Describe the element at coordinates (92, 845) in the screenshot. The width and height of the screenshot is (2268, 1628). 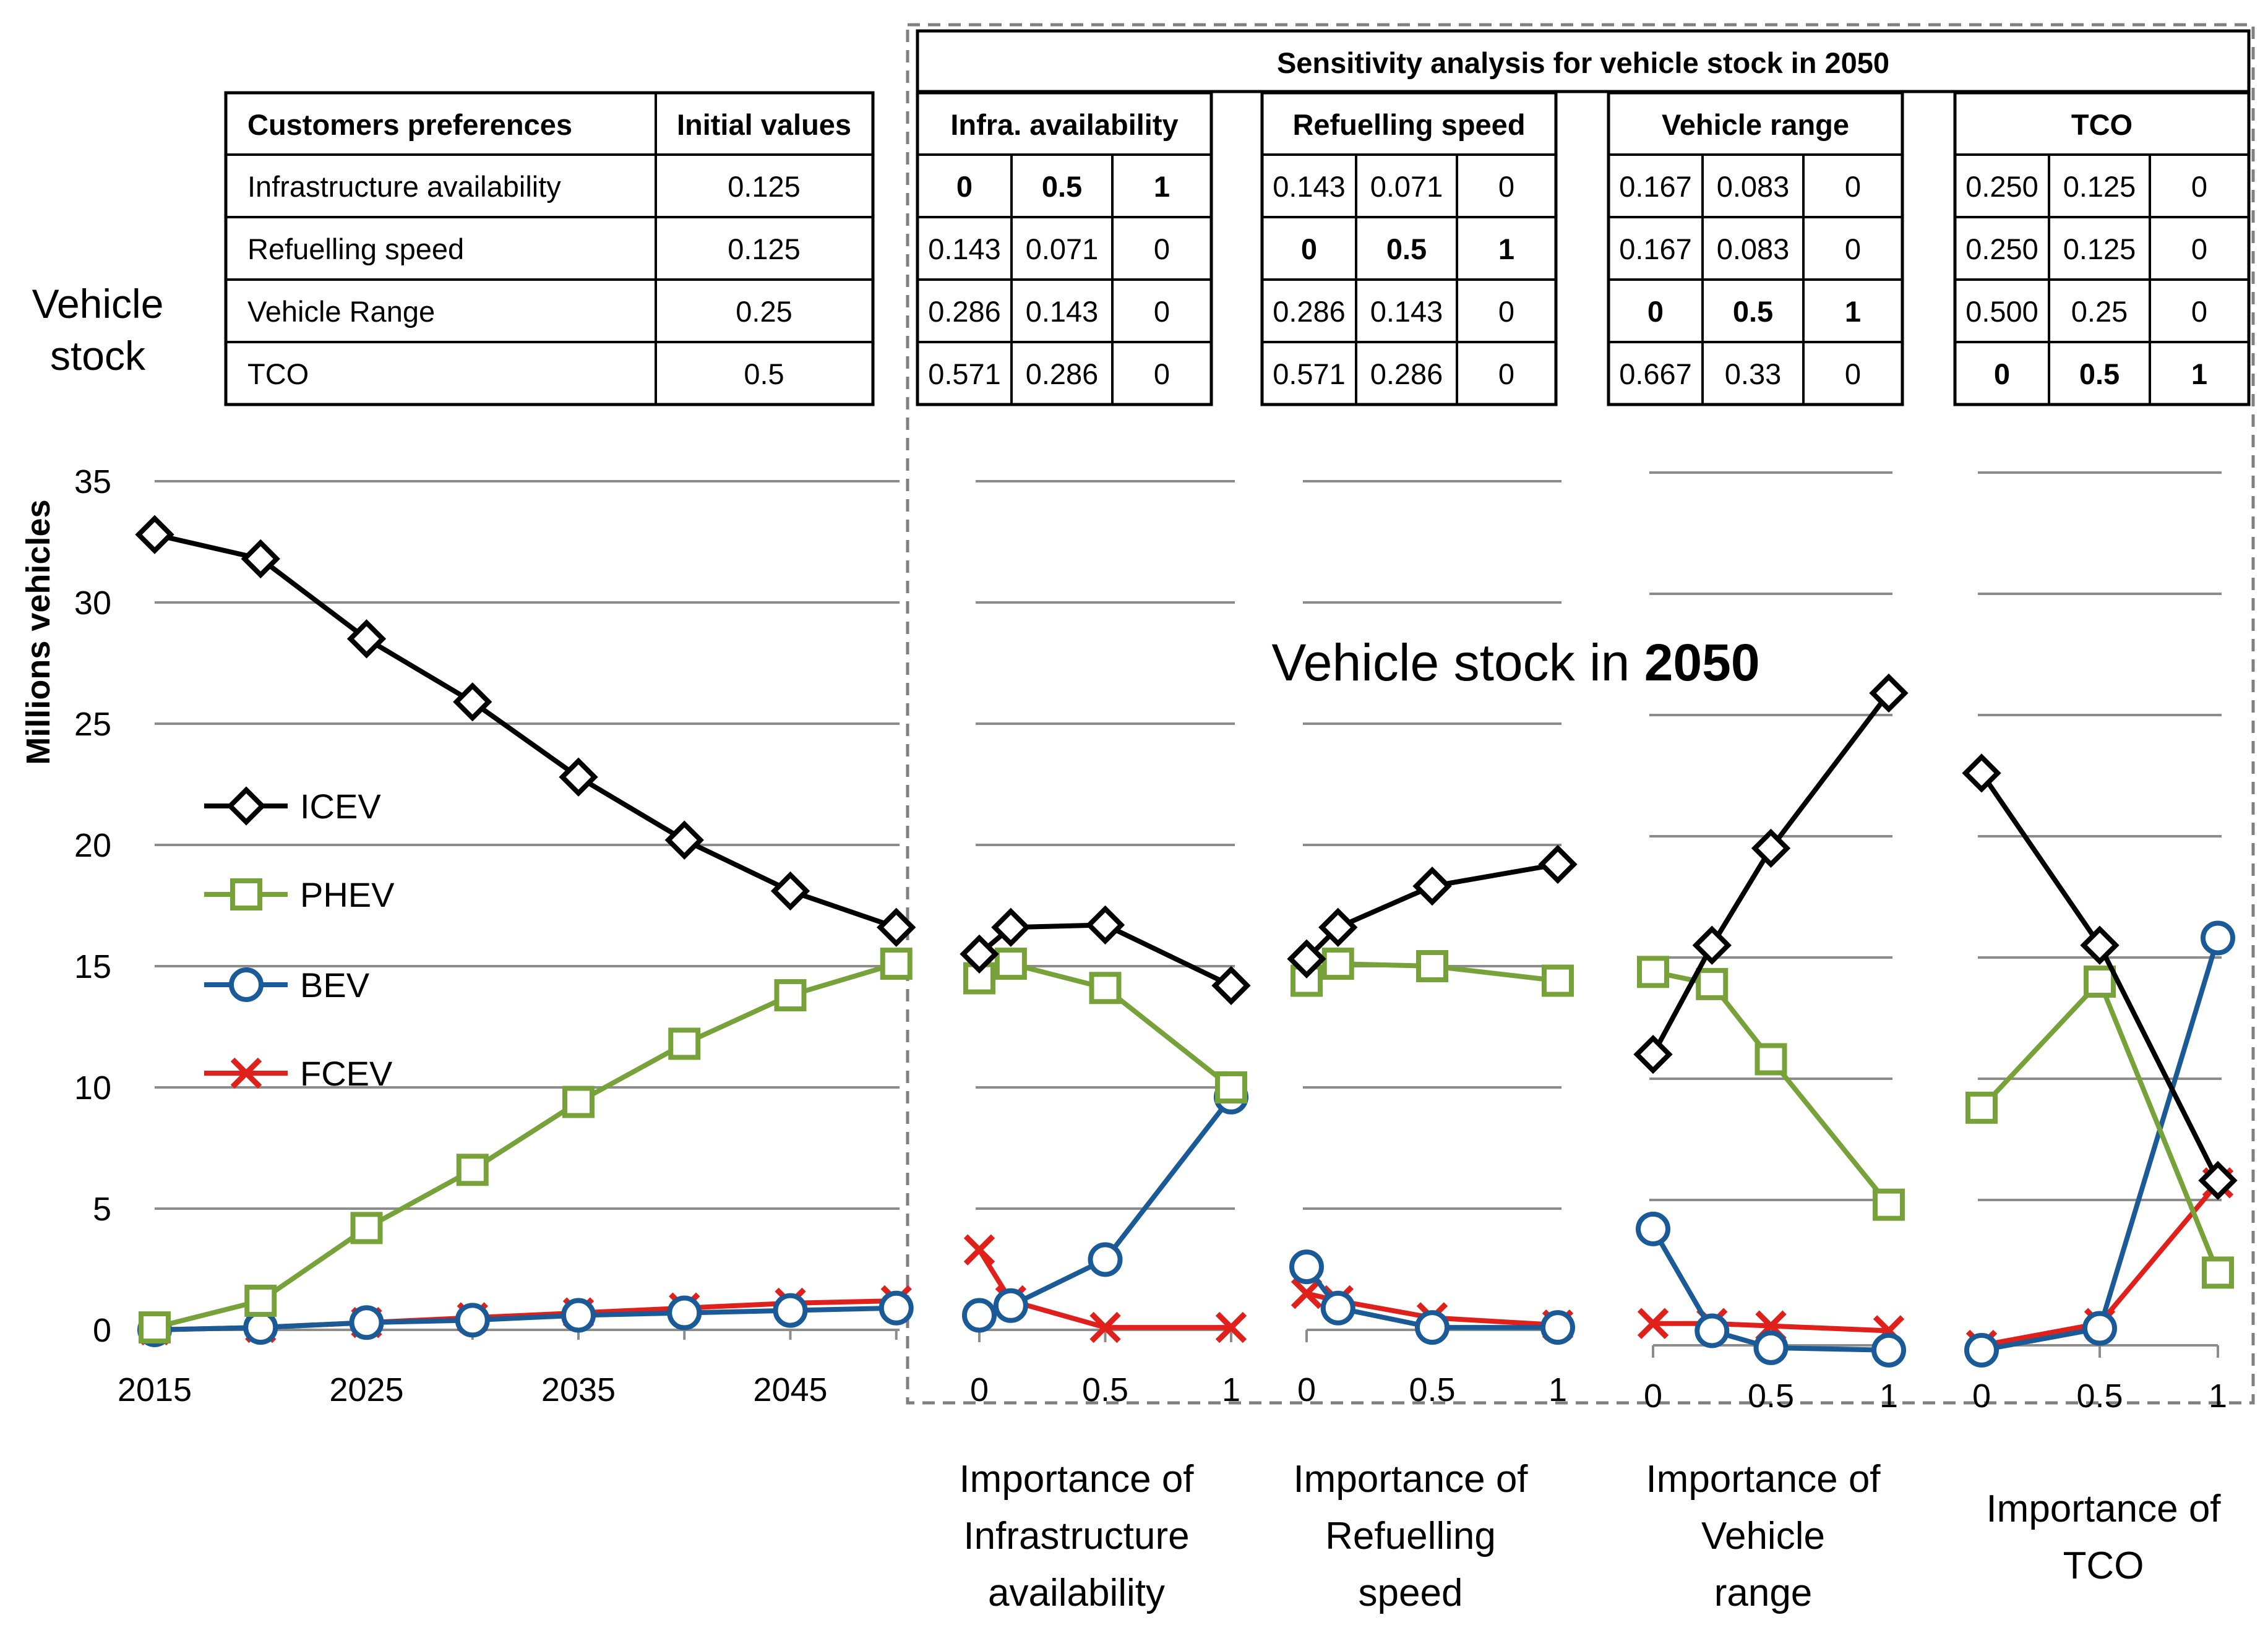
I see `y-tick-label: 20` at that location.